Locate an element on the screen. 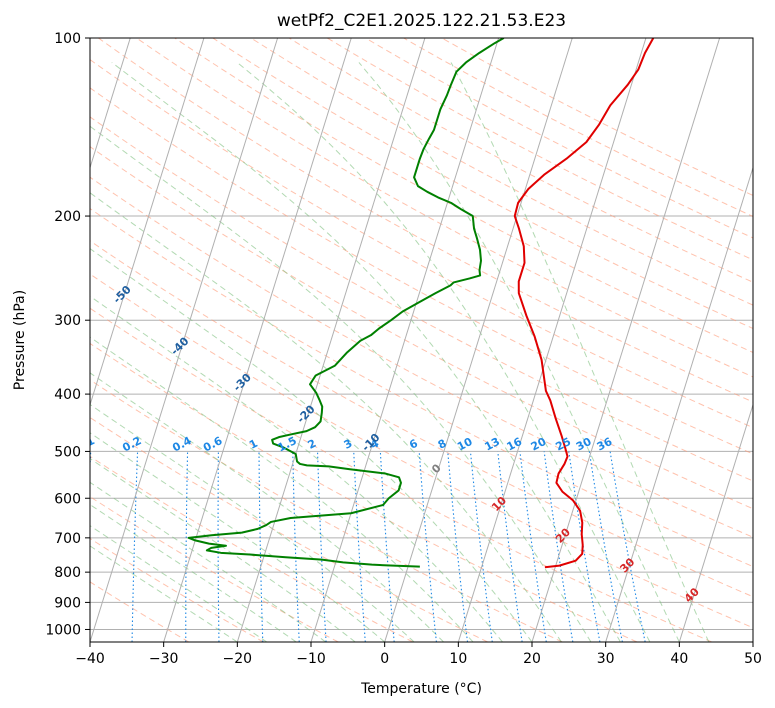  y-tick-label: 200 is located at coordinates (67, 217).